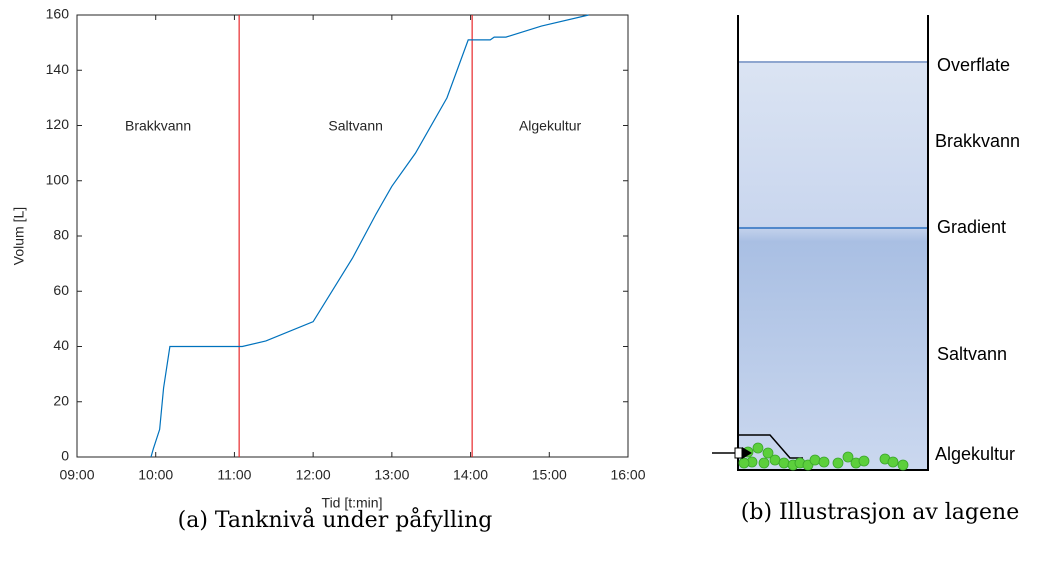 The width and height of the screenshot is (1040, 570). What do you see at coordinates (770, 446) in the screenshot?
I see `inlet-guide` at bounding box center [770, 446].